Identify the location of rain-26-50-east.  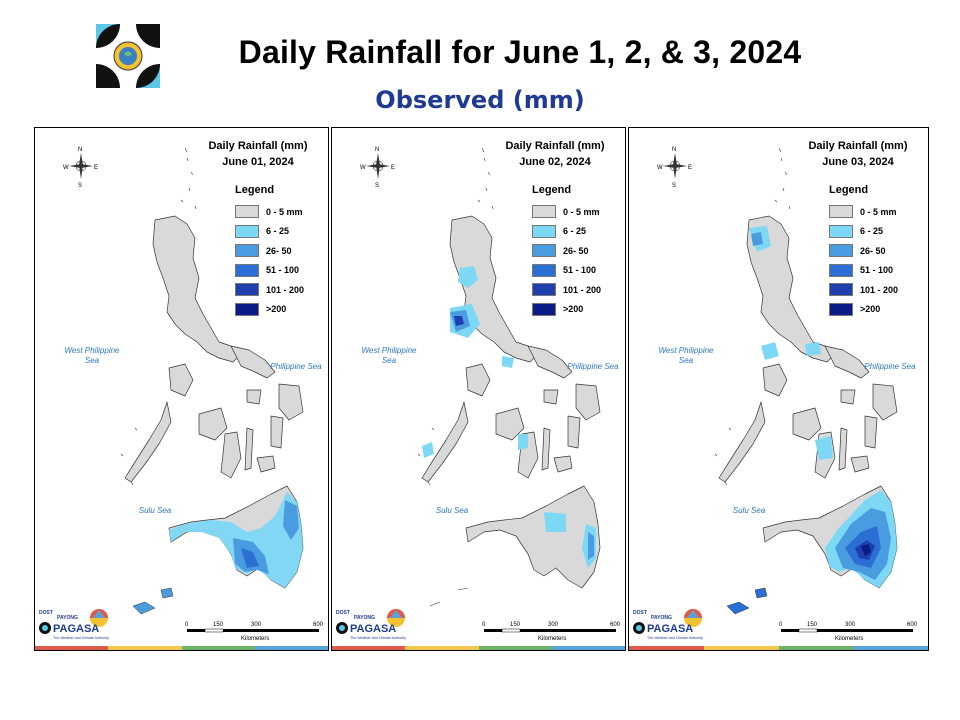
(291, 520).